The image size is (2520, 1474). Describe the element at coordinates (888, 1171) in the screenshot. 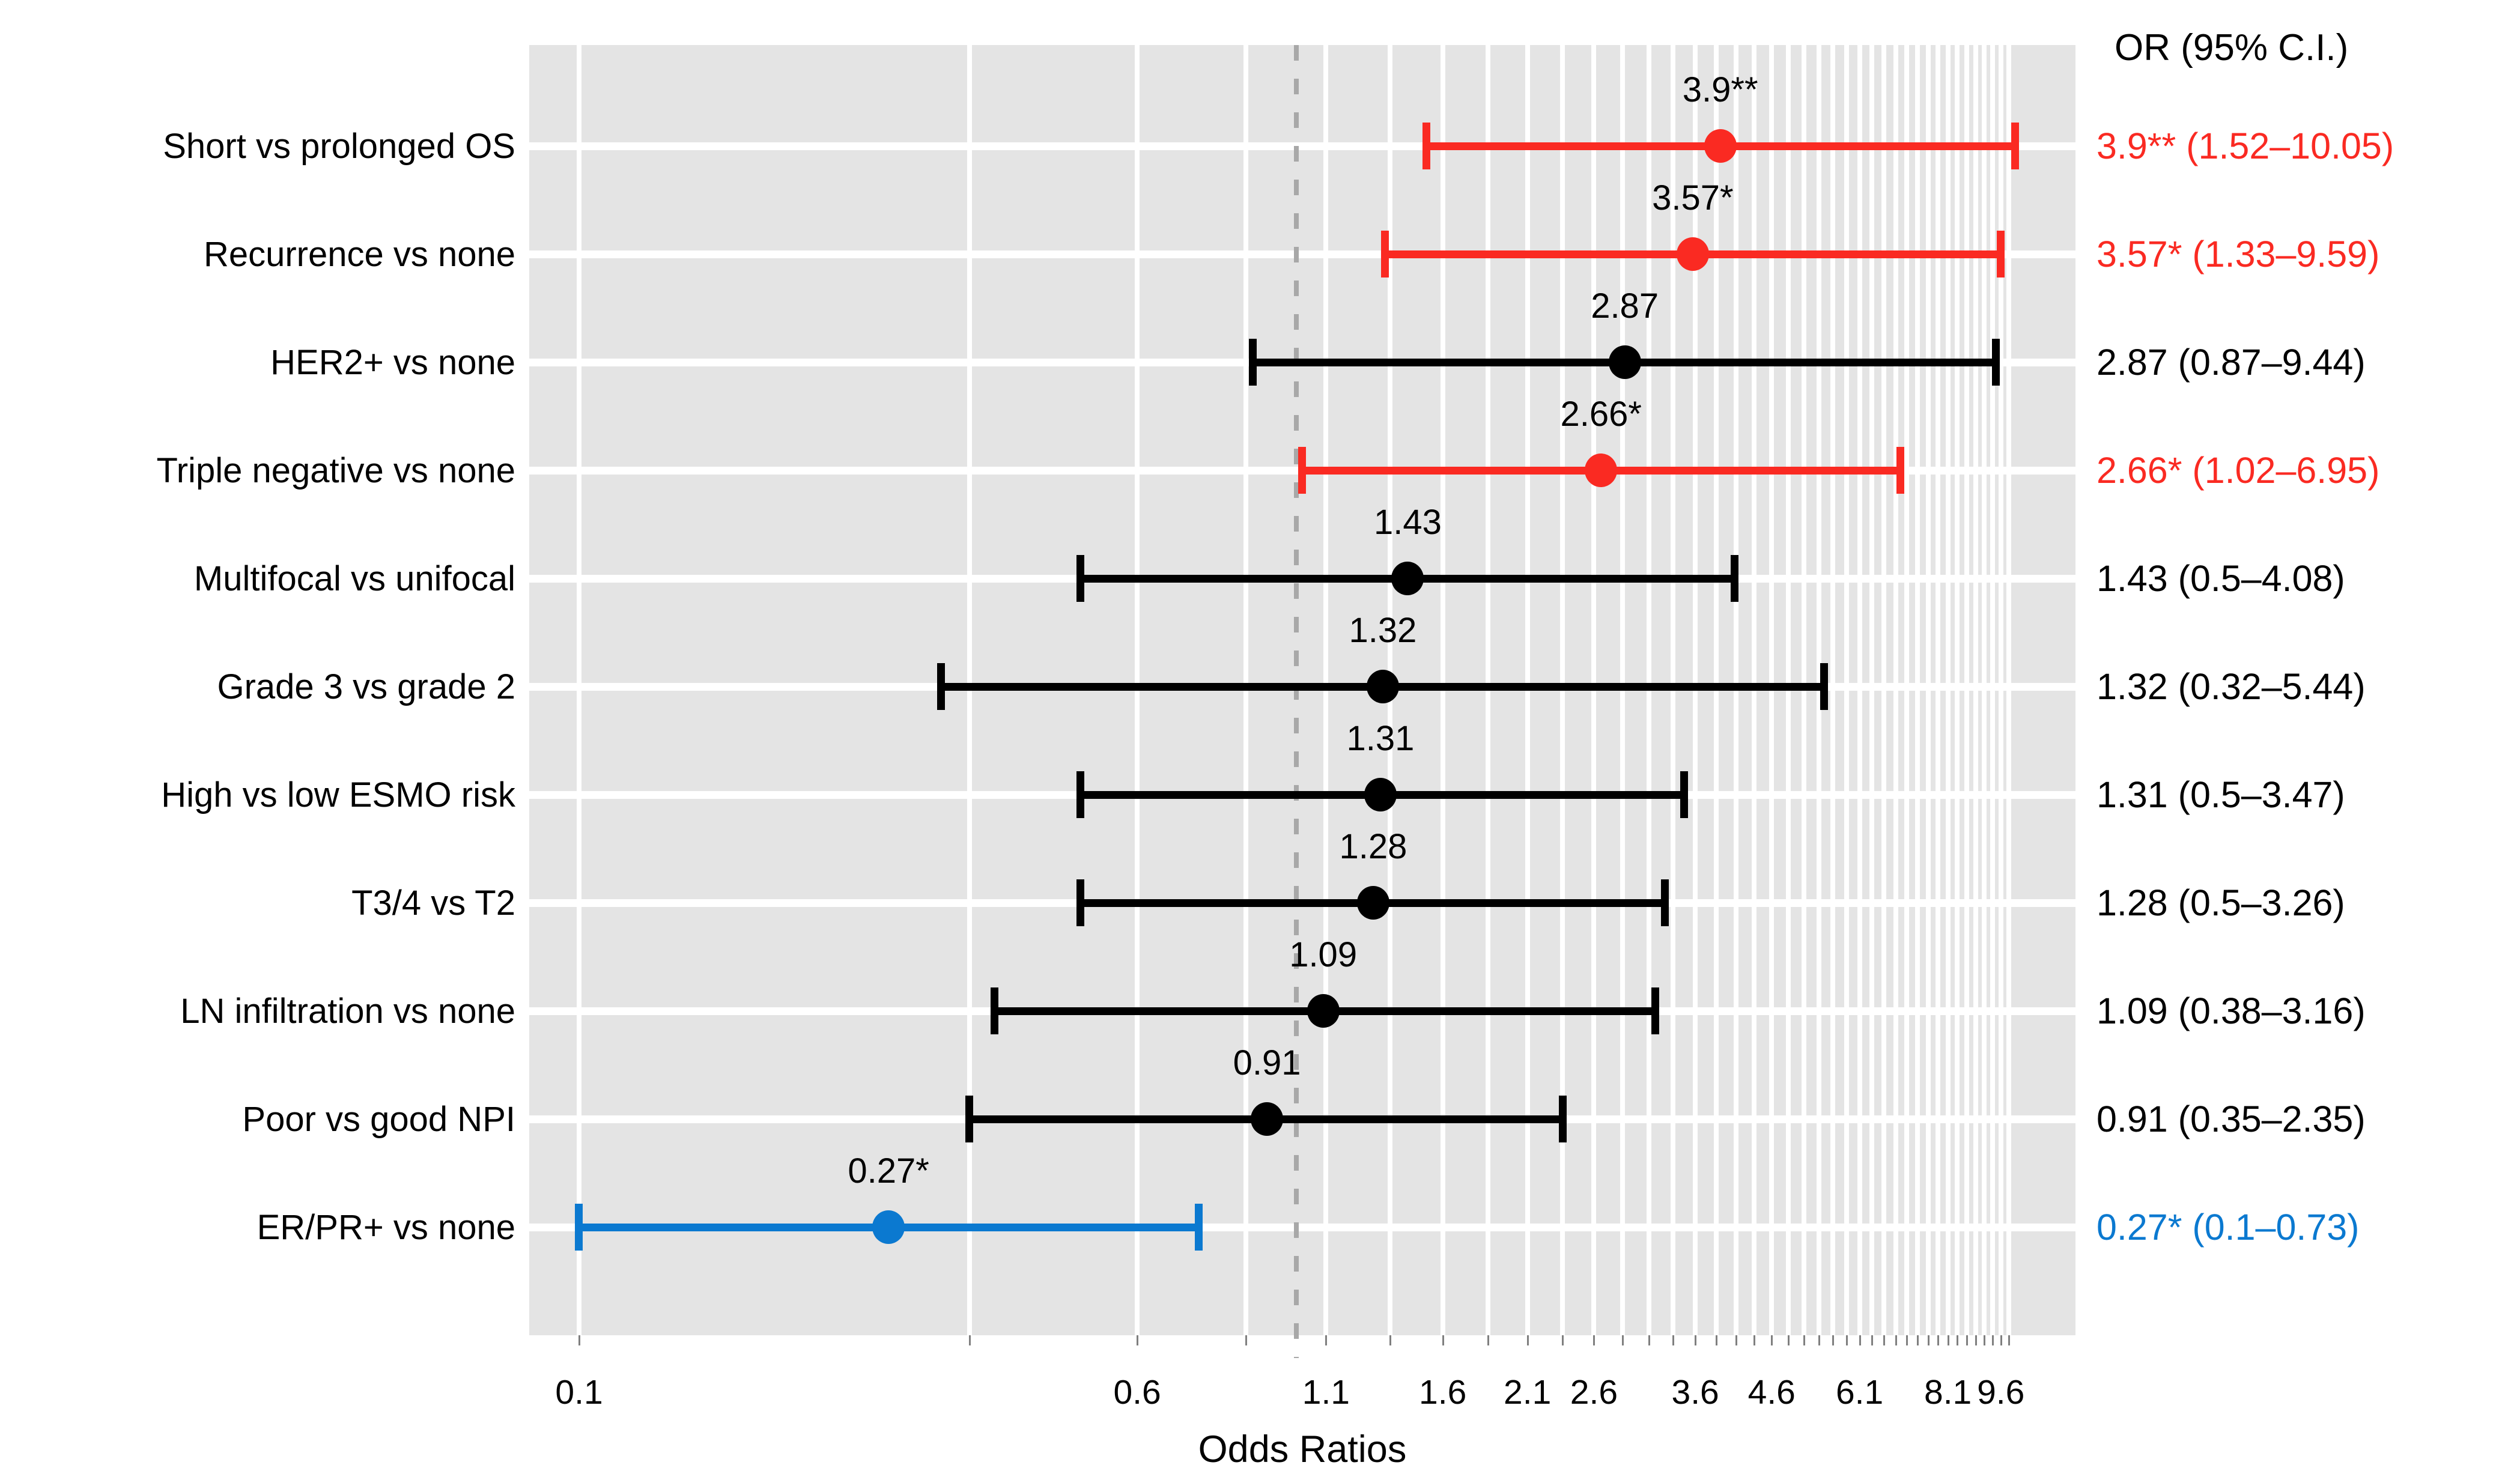

I see `point-value-label: 0.27*` at that location.